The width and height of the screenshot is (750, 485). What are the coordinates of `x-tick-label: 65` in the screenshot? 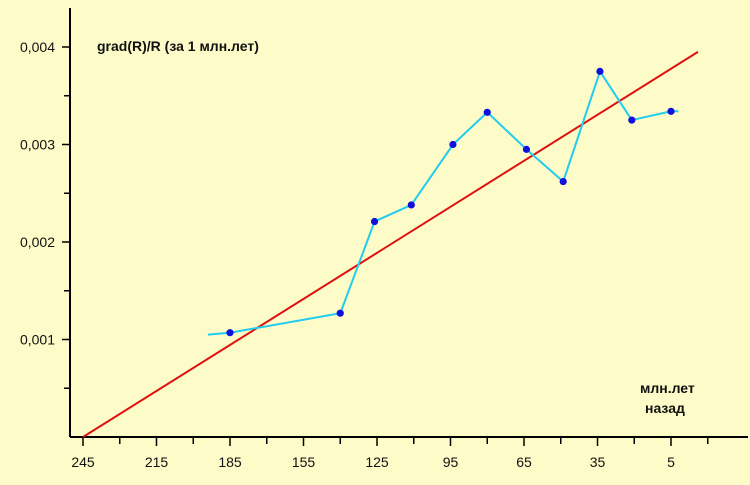 It's located at (524, 462).